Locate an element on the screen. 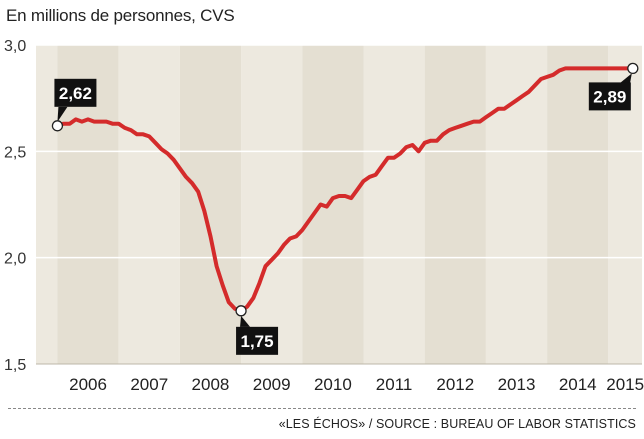  data-label: 2,89 is located at coordinates (609, 96).